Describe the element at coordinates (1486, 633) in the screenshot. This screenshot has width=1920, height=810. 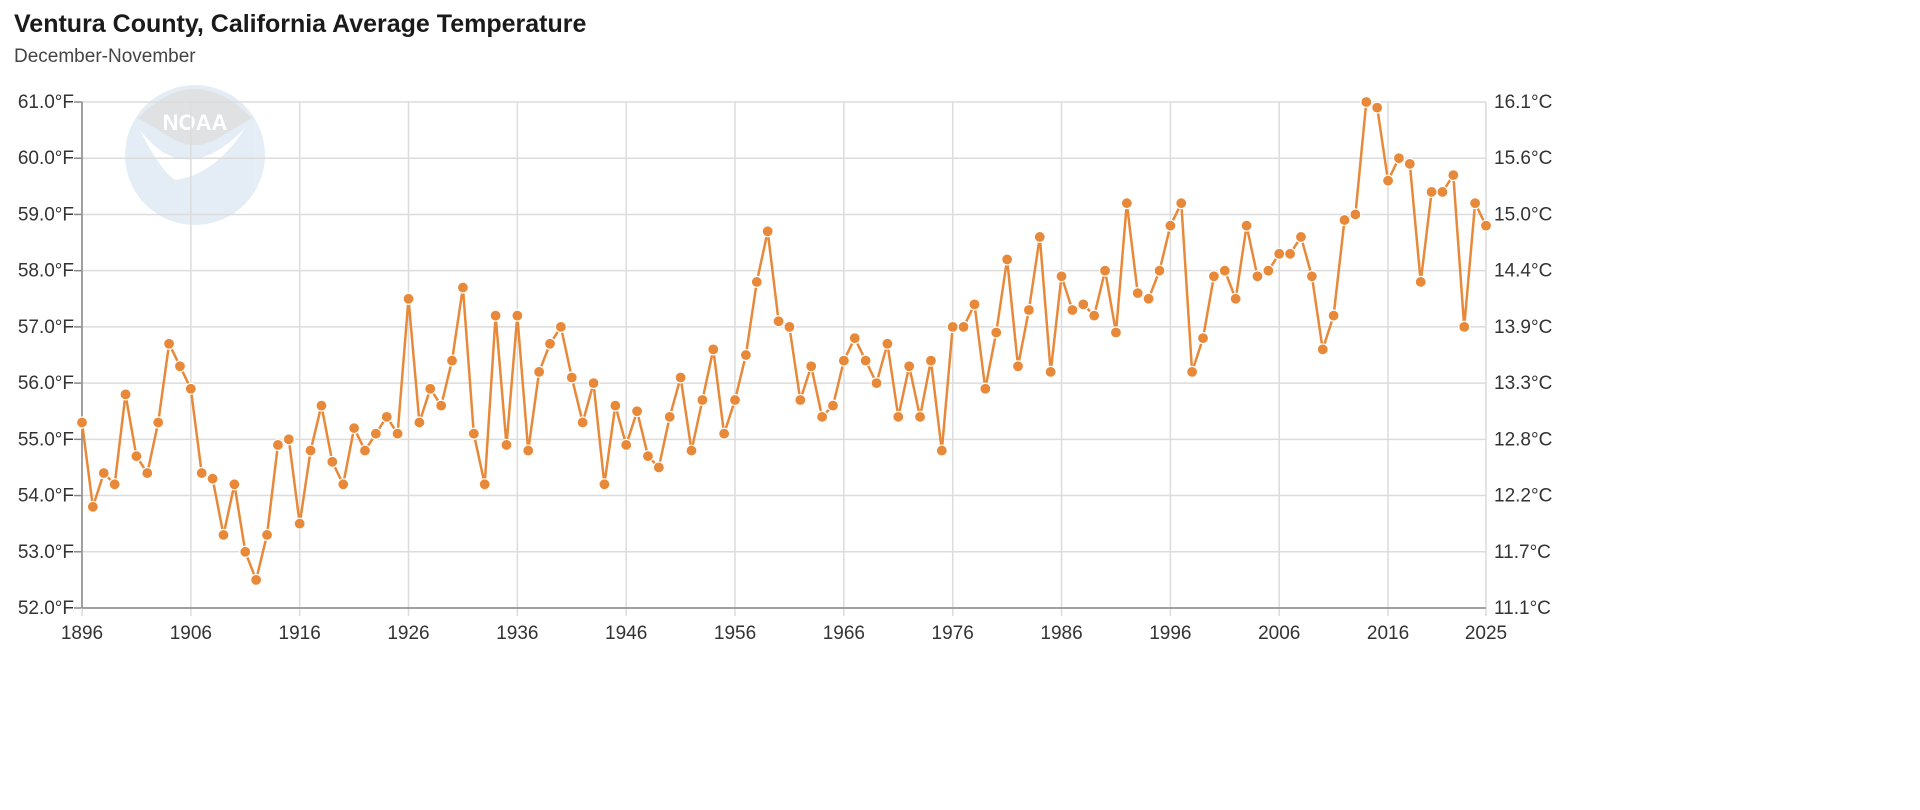
I see `x-tick-label: 2025` at that location.